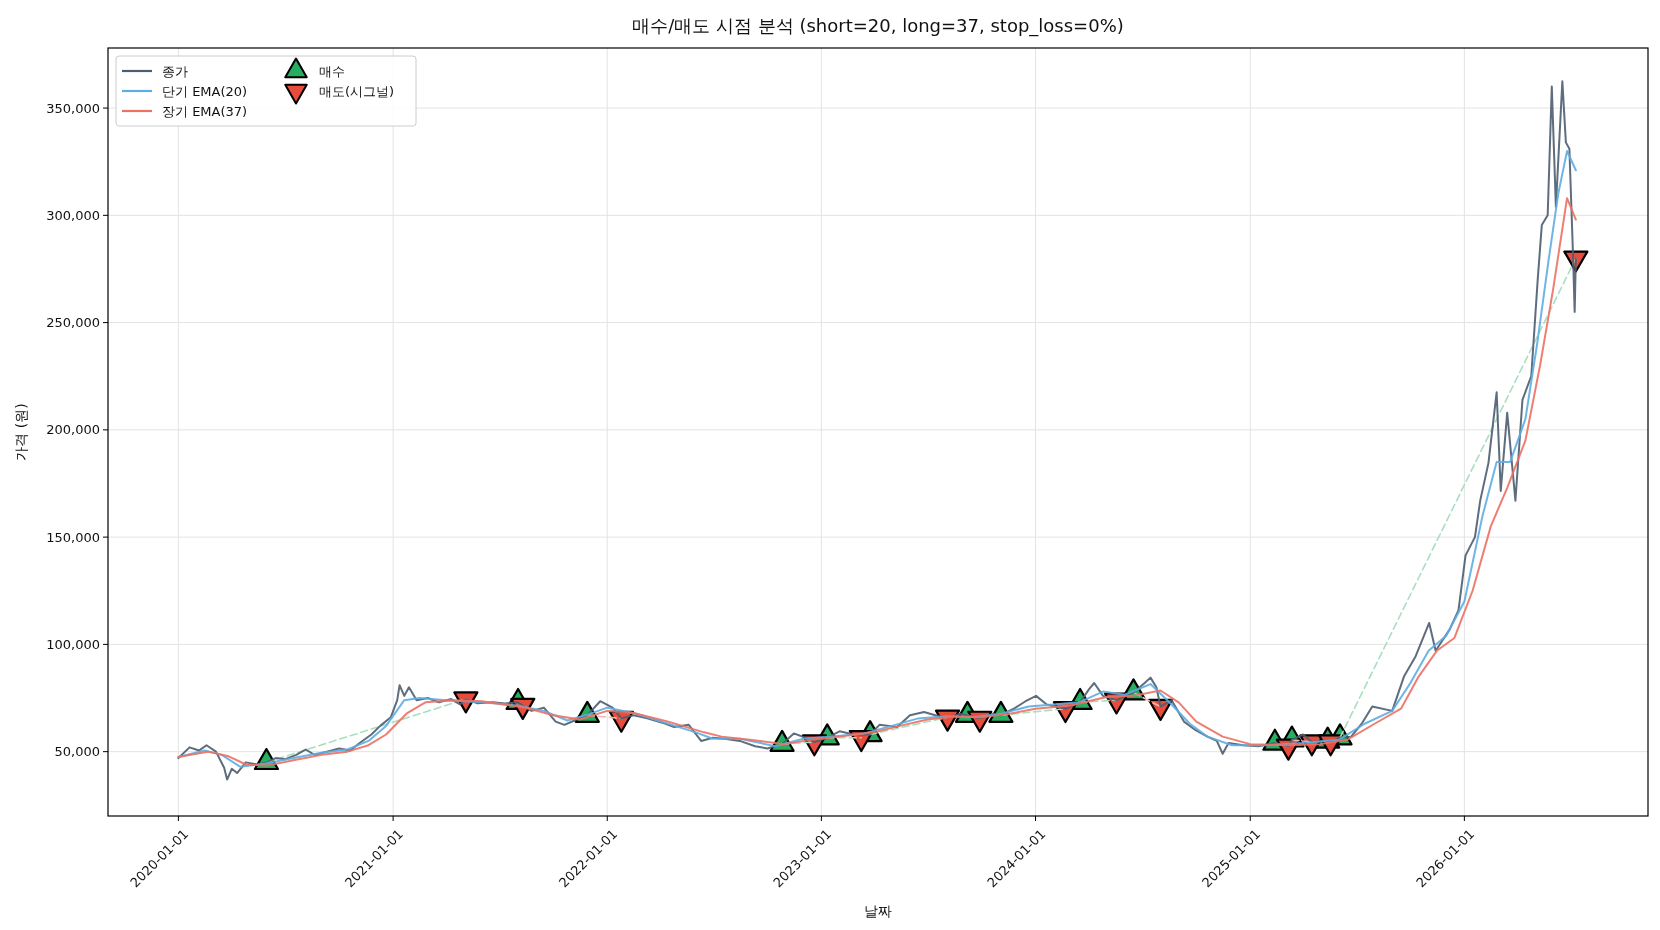 This screenshot has width=1660, height=930. I want to click on y-tick-label: 150,000, so click(73, 537).